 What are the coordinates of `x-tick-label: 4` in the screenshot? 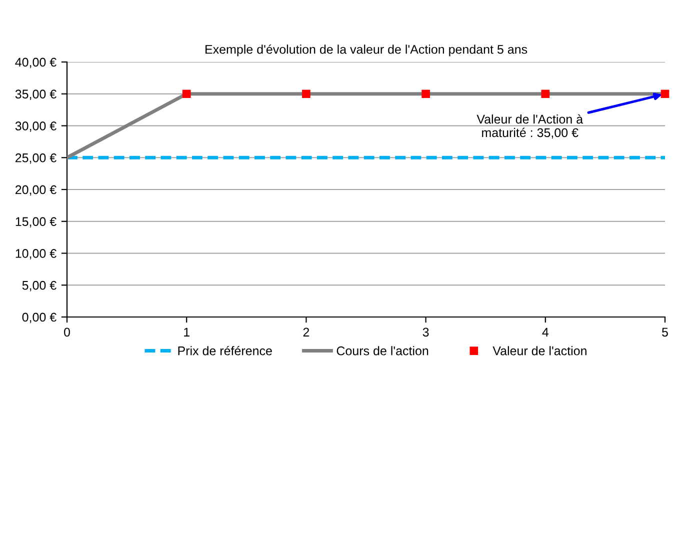 It's located at (545, 332).